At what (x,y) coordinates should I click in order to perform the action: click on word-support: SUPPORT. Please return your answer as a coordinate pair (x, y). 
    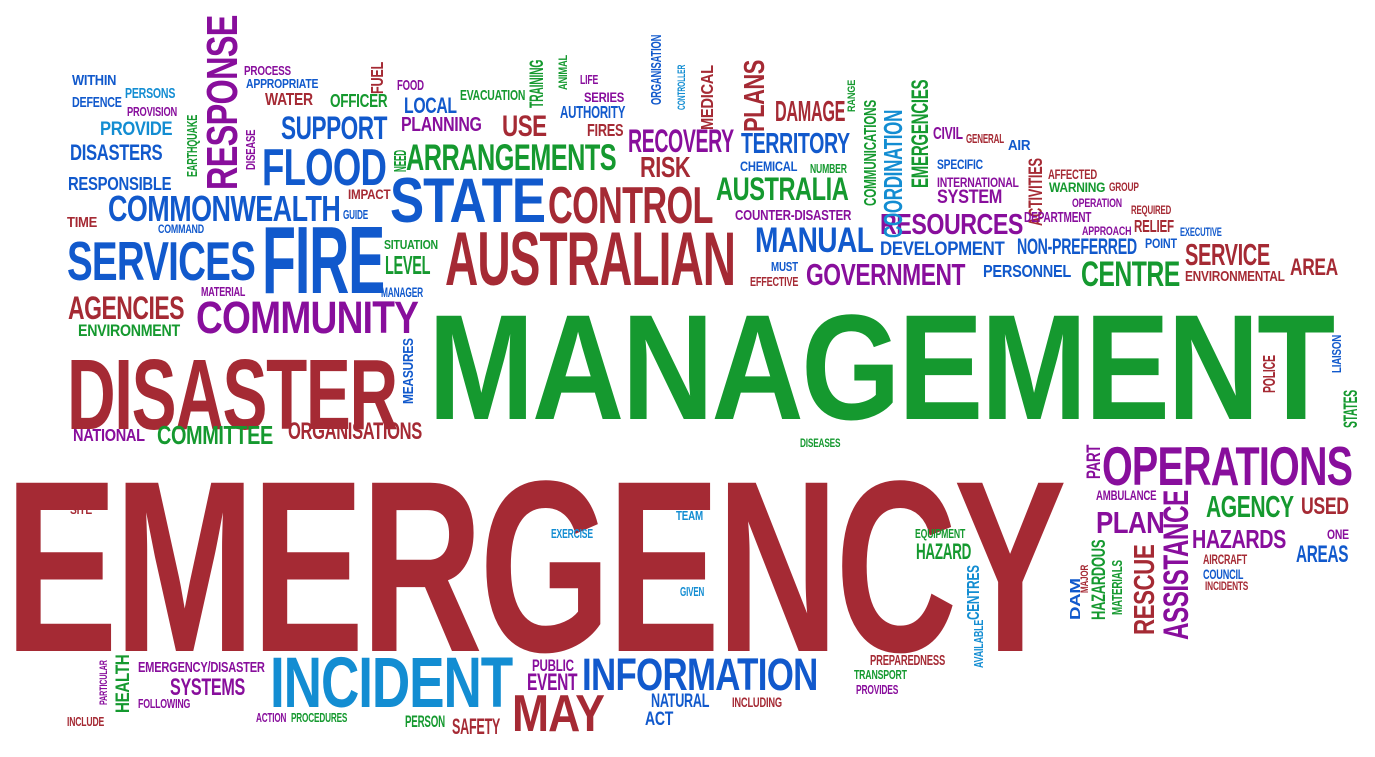
    Looking at the image, I should click on (334, 127).